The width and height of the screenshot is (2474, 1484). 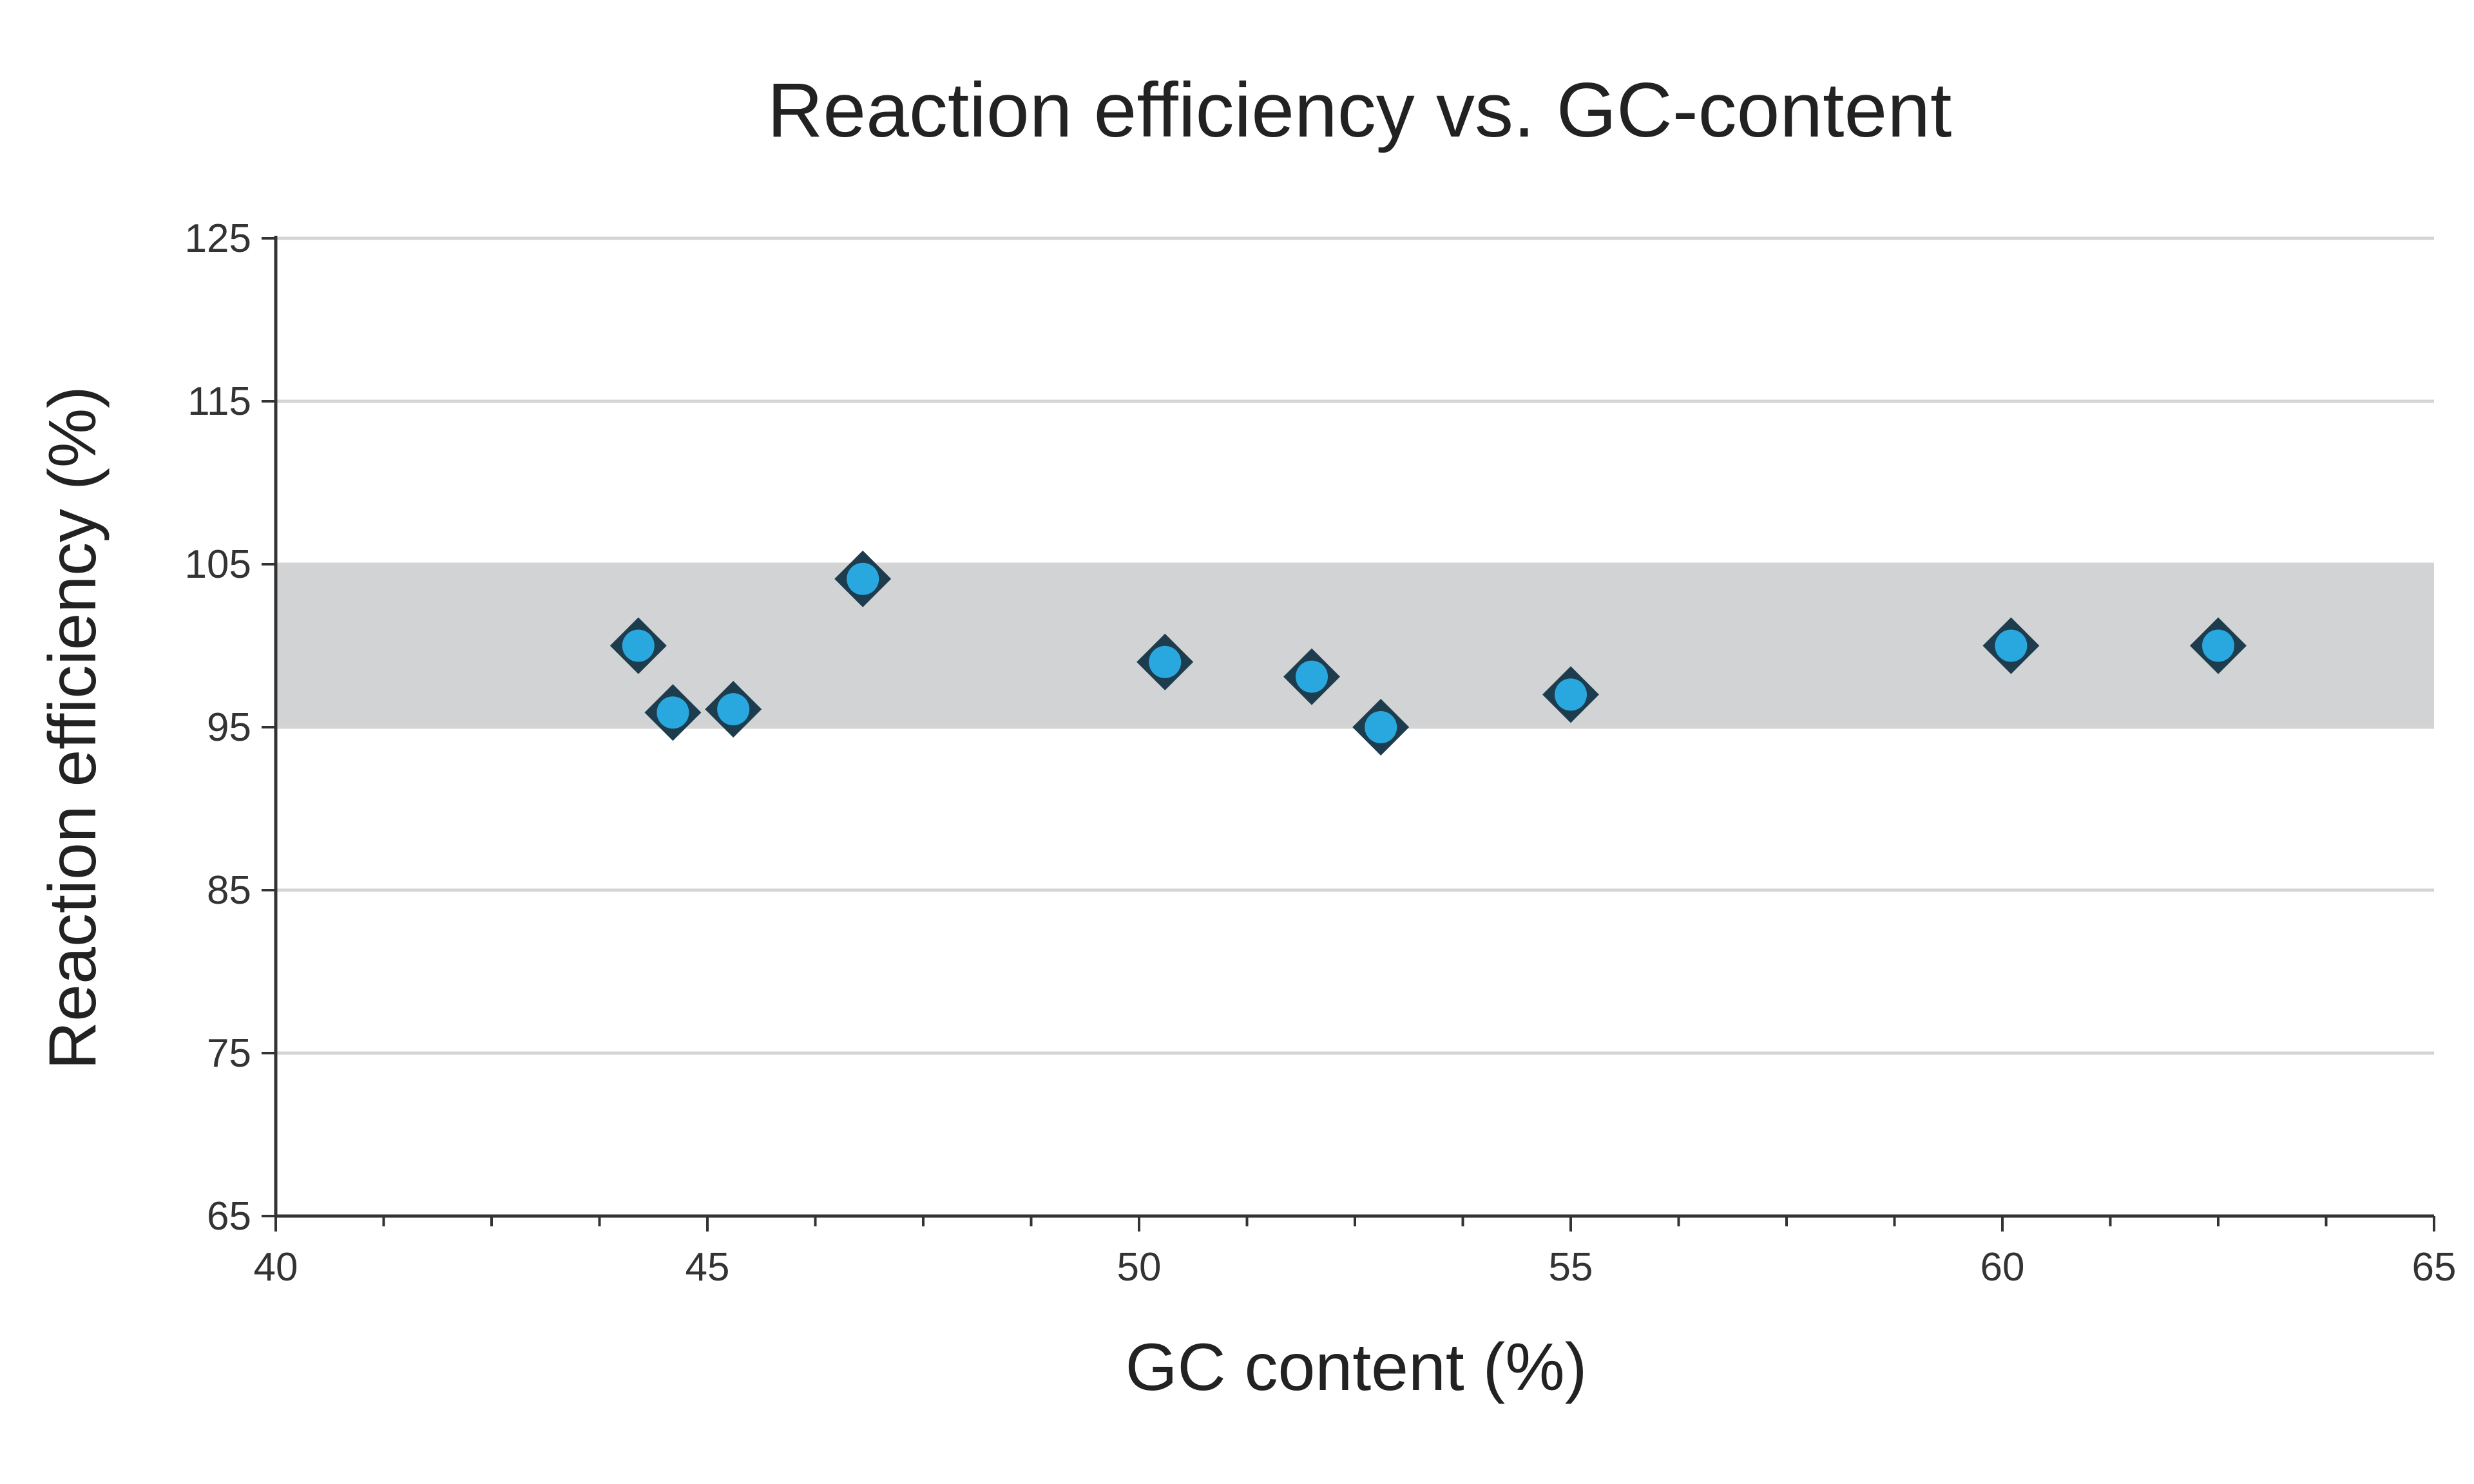 What do you see at coordinates (219, 401) in the screenshot?
I see `y-tick-label: 115` at bounding box center [219, 401].